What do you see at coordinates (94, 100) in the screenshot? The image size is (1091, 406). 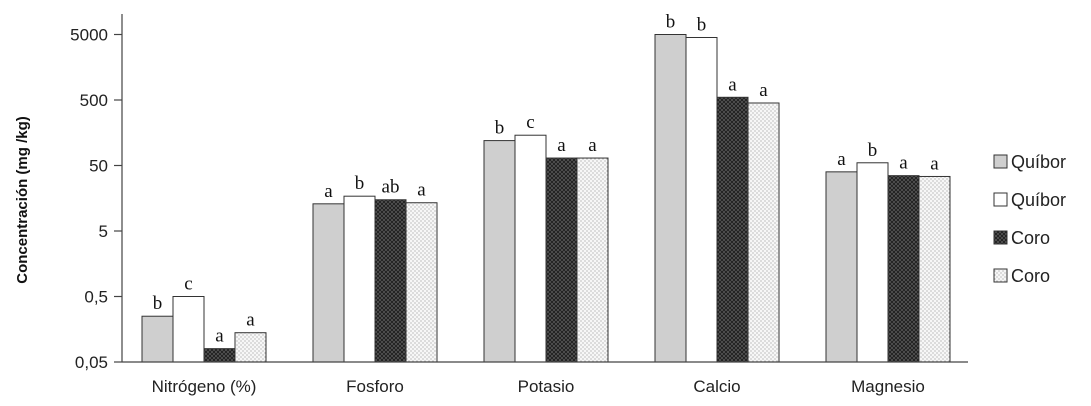 I see `y-tick-label: 500` at bounding box center [94, 100].